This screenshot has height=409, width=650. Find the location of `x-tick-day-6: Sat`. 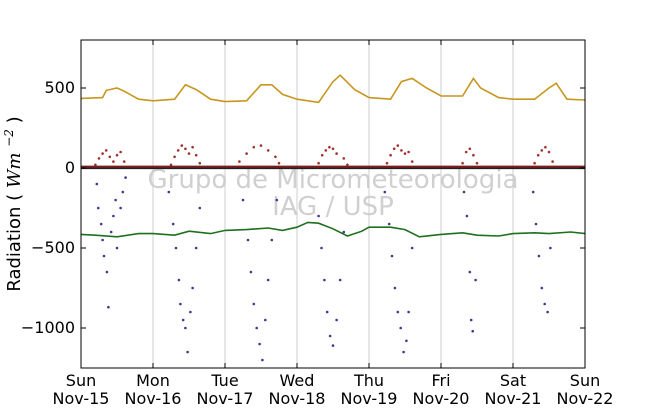

x-tick-day-6: Sat is located at coordinates (513, 380).